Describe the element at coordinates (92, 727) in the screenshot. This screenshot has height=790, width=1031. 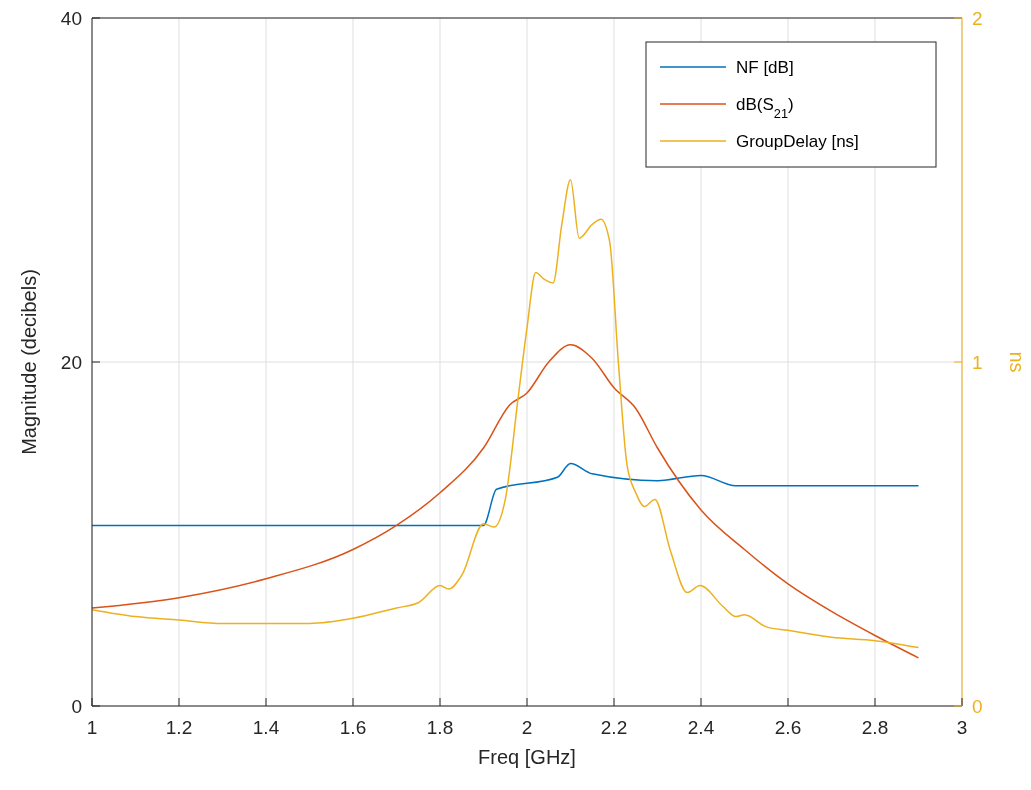
I see `x-tick-label: 1` at that location.